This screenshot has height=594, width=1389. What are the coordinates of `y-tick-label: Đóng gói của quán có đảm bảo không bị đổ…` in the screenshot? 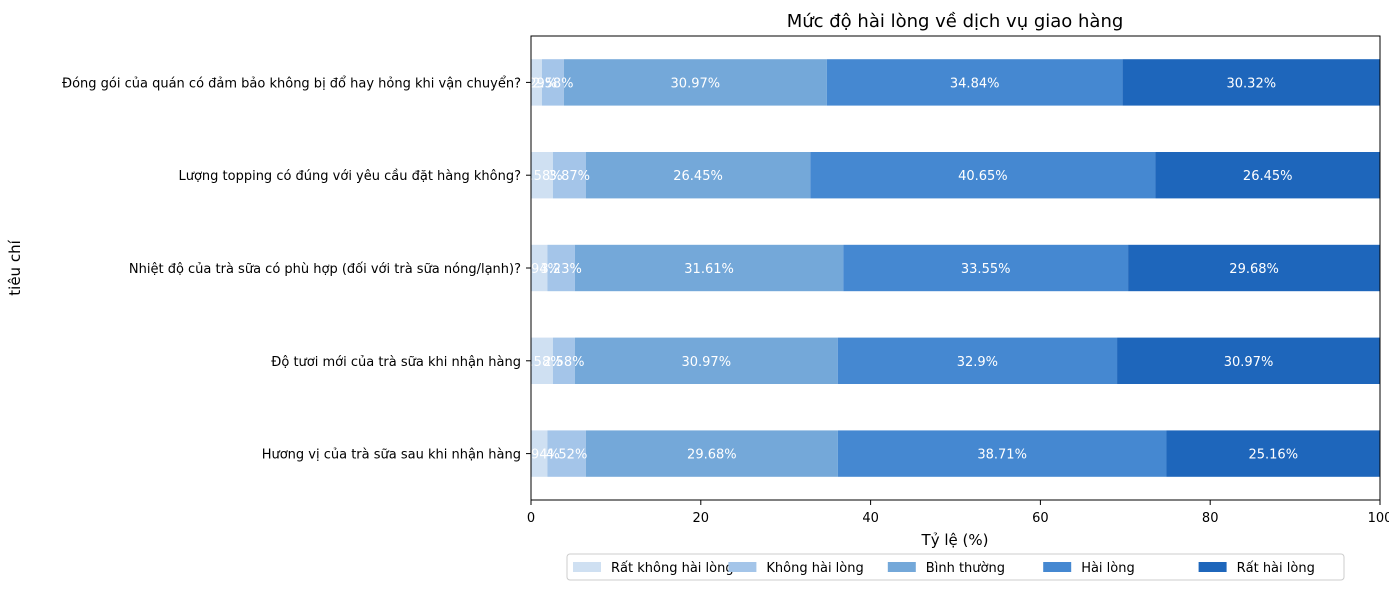 It's located at (291, 83).